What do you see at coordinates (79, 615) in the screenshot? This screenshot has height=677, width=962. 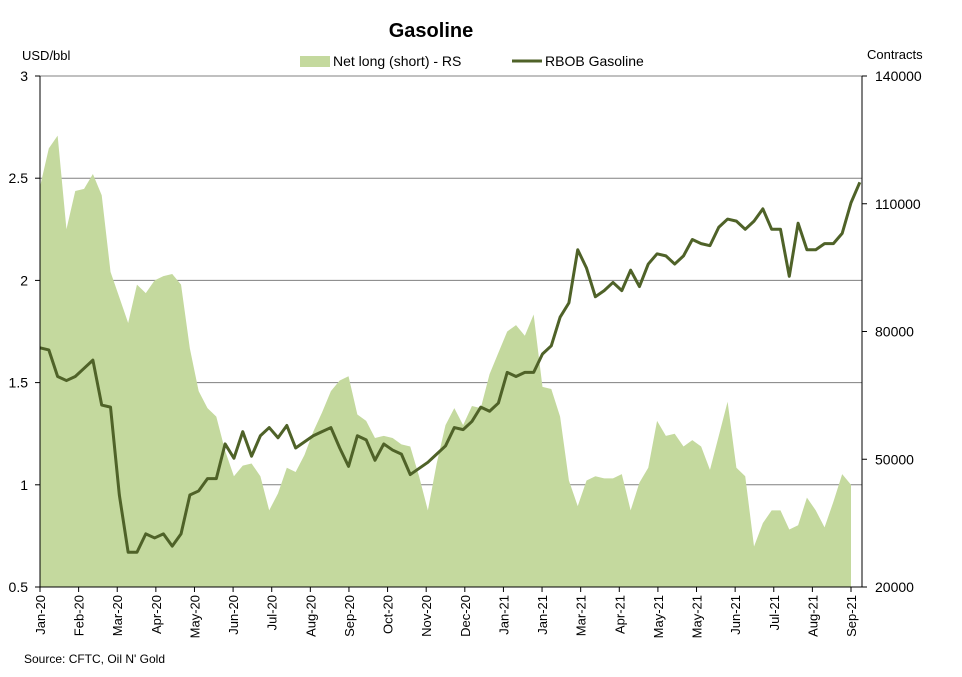 I see `x-tick-label: Feb-20` at bounding box center [79, 615].